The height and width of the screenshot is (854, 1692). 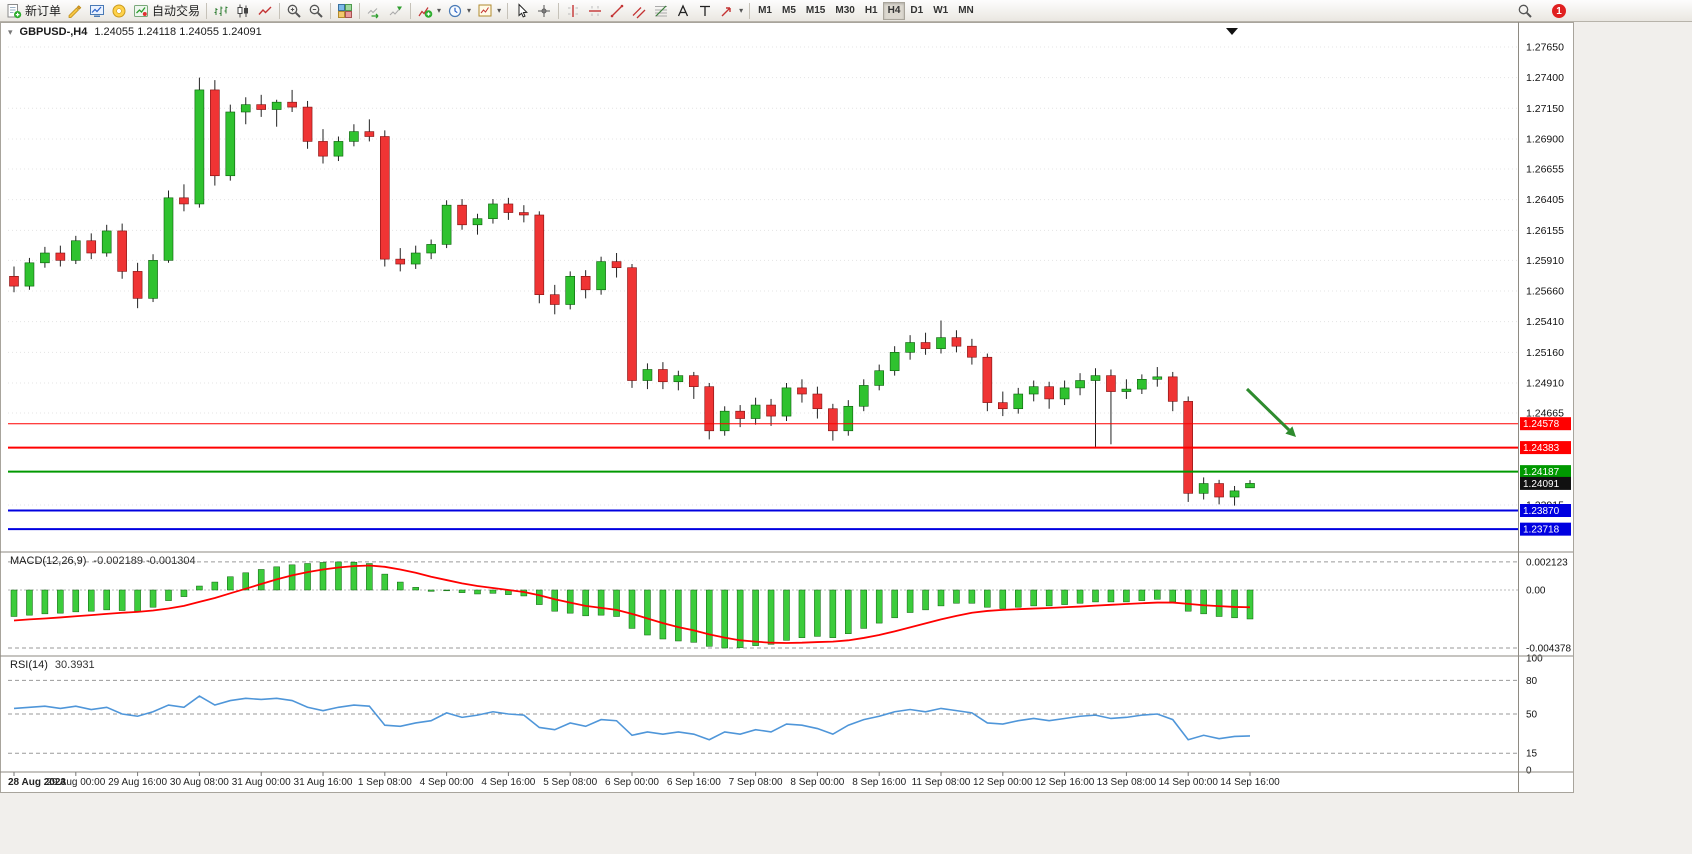 What do you see at coordinates (103, 561) in the screenshot?
I see `macd-indicator-label: MACD(12,26,9) -0.002189 -0.001304` at bounding box center [103, 561].